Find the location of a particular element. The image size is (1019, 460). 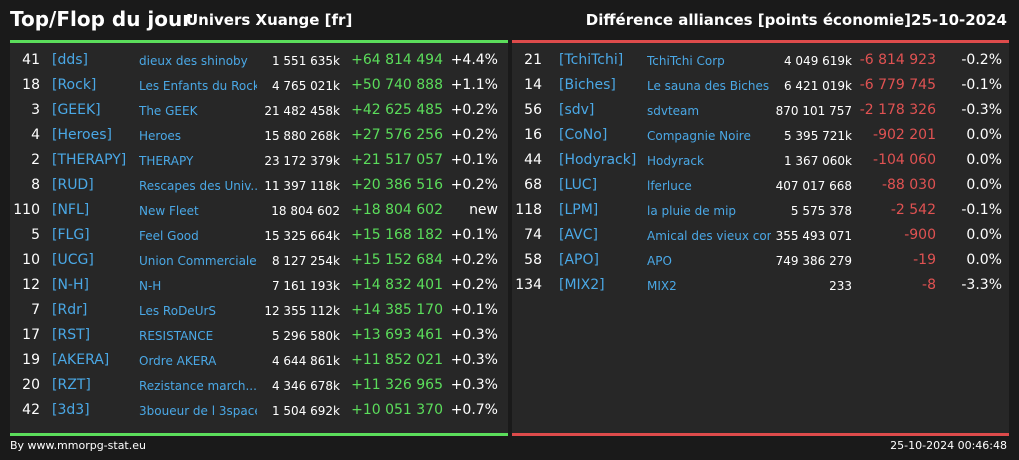

alliance-name-link: Feel Good is located at coordinates (169, 236).